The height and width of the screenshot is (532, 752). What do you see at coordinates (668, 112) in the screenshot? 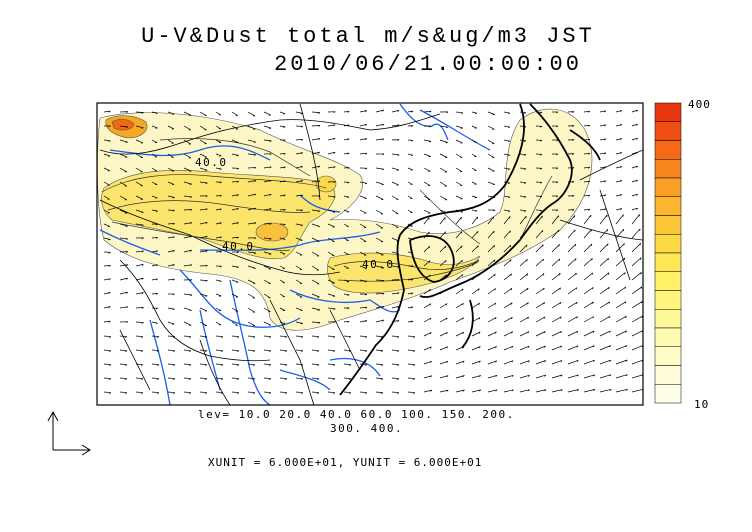
I see `colorbar-swatch` at bounding box center [668, 112].